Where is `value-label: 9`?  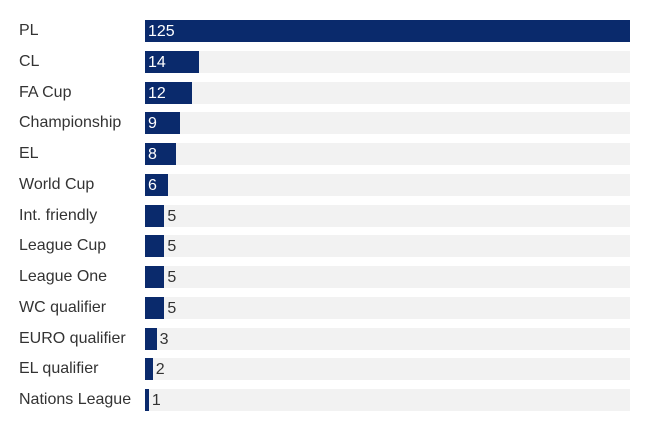 value-label: 9 is located at coordinates (152, 123).